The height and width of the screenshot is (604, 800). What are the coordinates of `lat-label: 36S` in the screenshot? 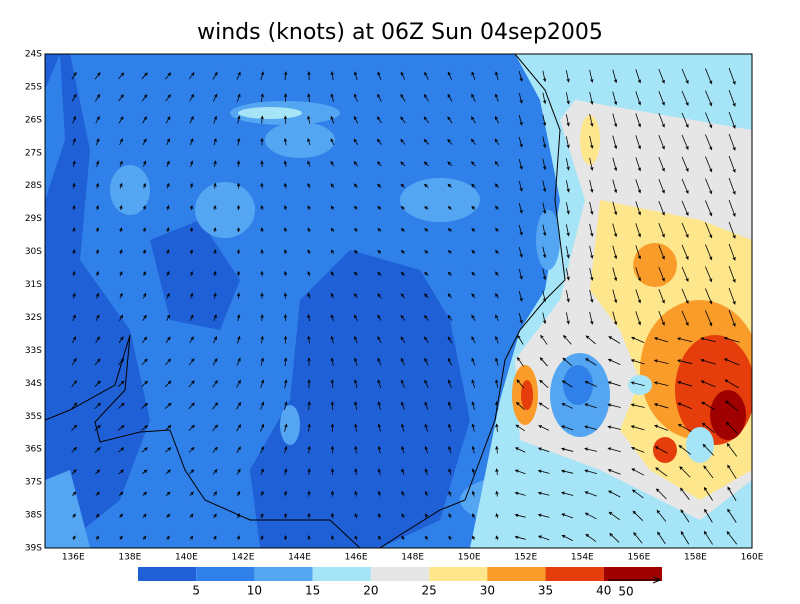 It's located at (33, 450).